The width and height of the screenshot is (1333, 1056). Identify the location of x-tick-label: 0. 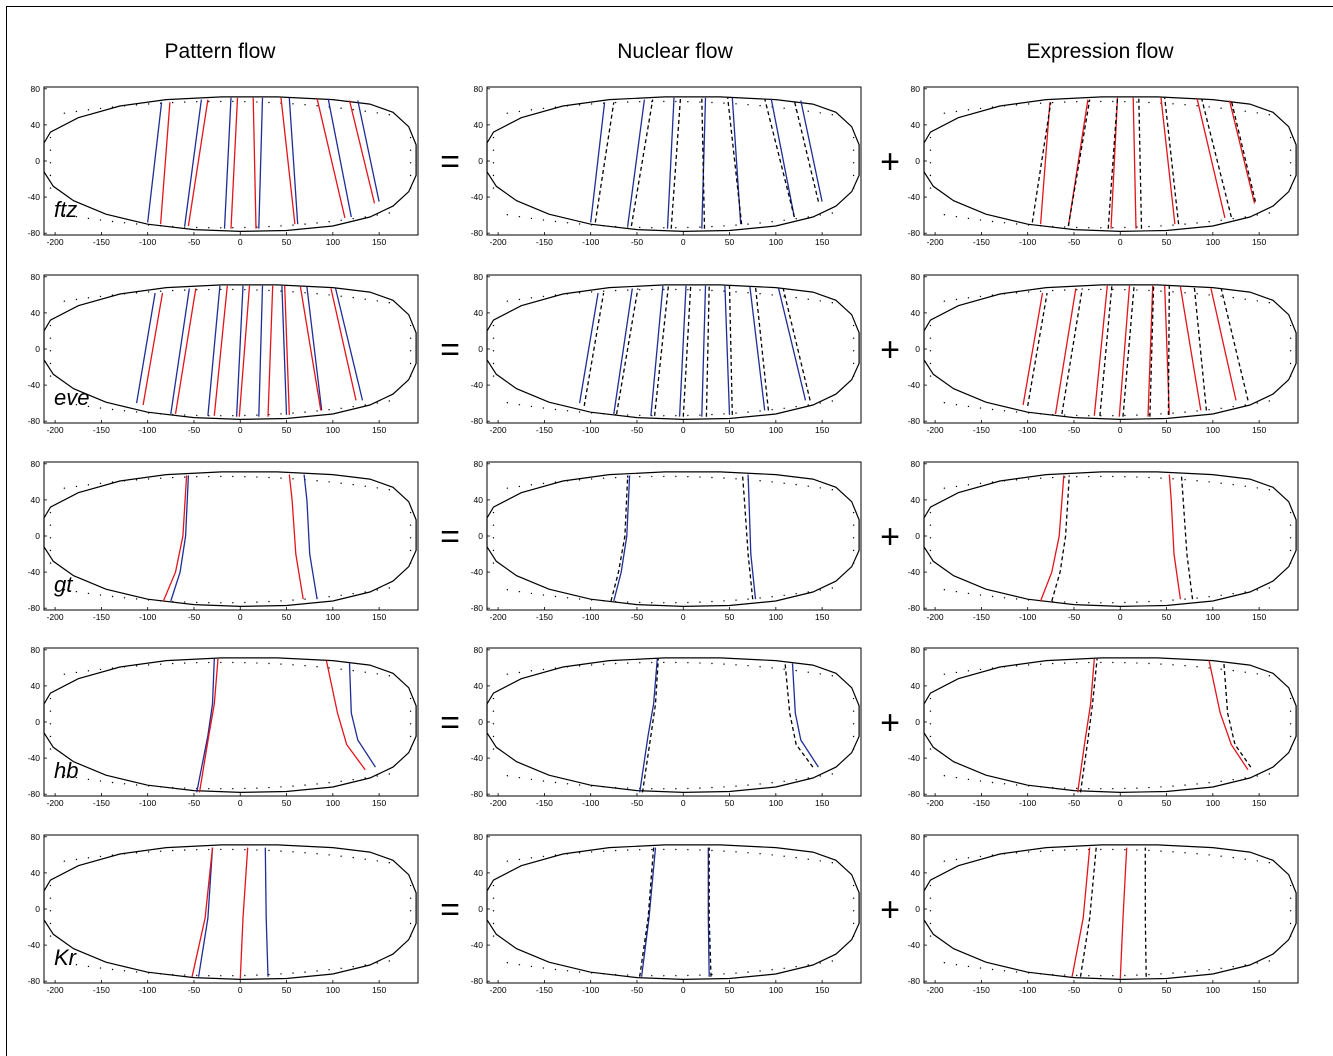
(683, 990).